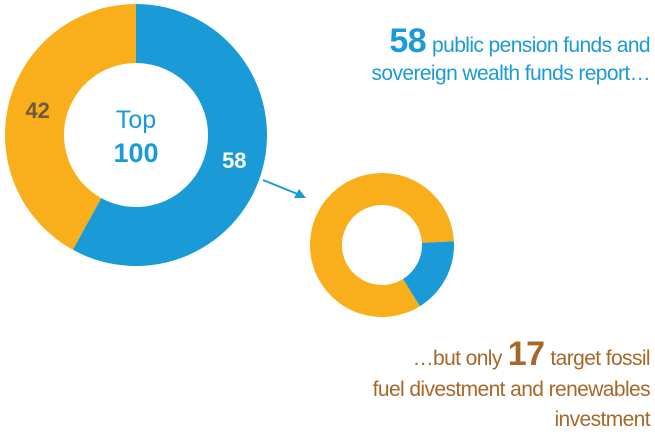 The image size is (655, 439). Describe the element at coordinates (541, 45) in the screenshot. I see `headline-text: public pension funds and` at that location.